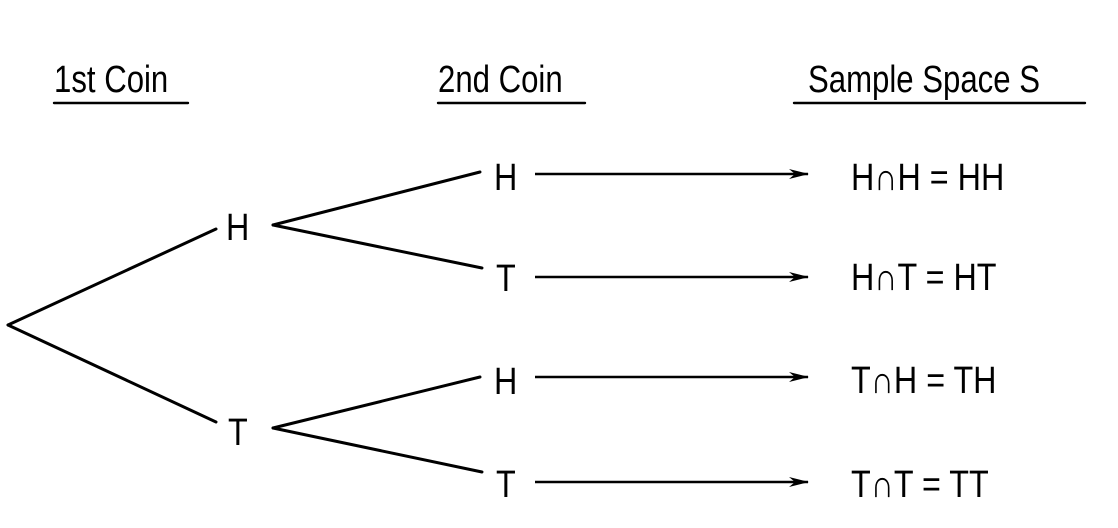 Image resolution: width=1118 pixels, height=528 pixels. I want to click on first-coin-outcome-h: H, so click(237, 228).